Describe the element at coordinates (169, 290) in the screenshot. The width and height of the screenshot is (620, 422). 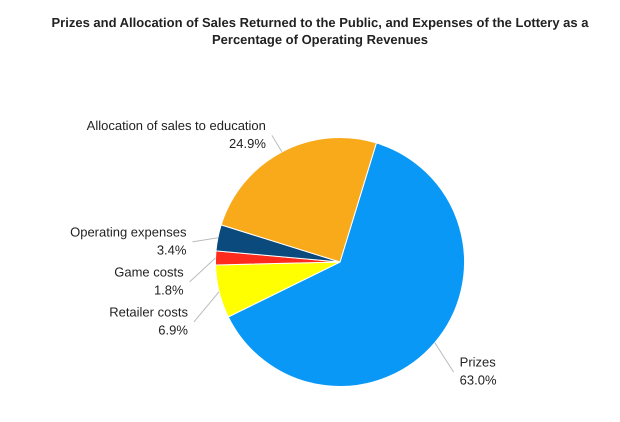
I see `data-label: 1.8%` at that location.